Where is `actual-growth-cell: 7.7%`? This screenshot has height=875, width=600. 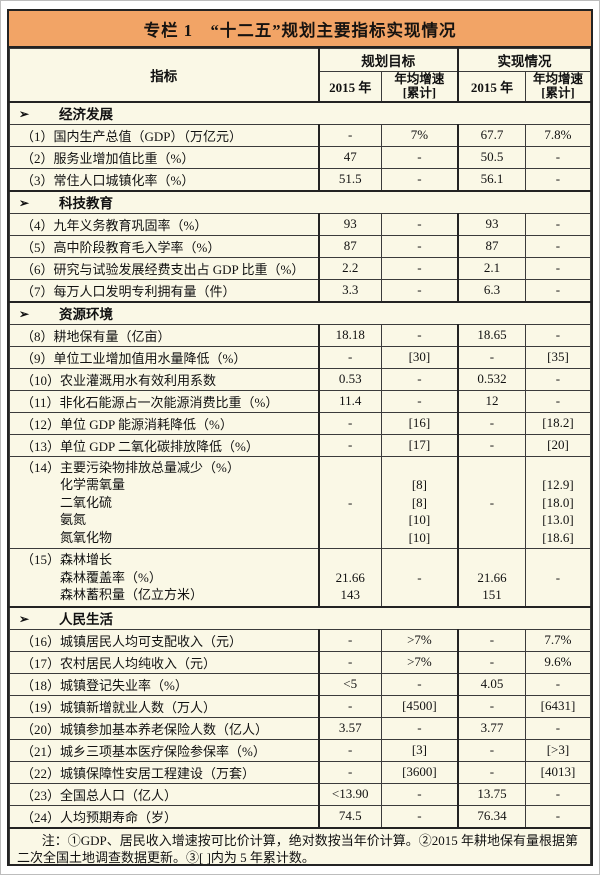
actual-growth-cell: 7.7% is located at coordinates (557, 640).